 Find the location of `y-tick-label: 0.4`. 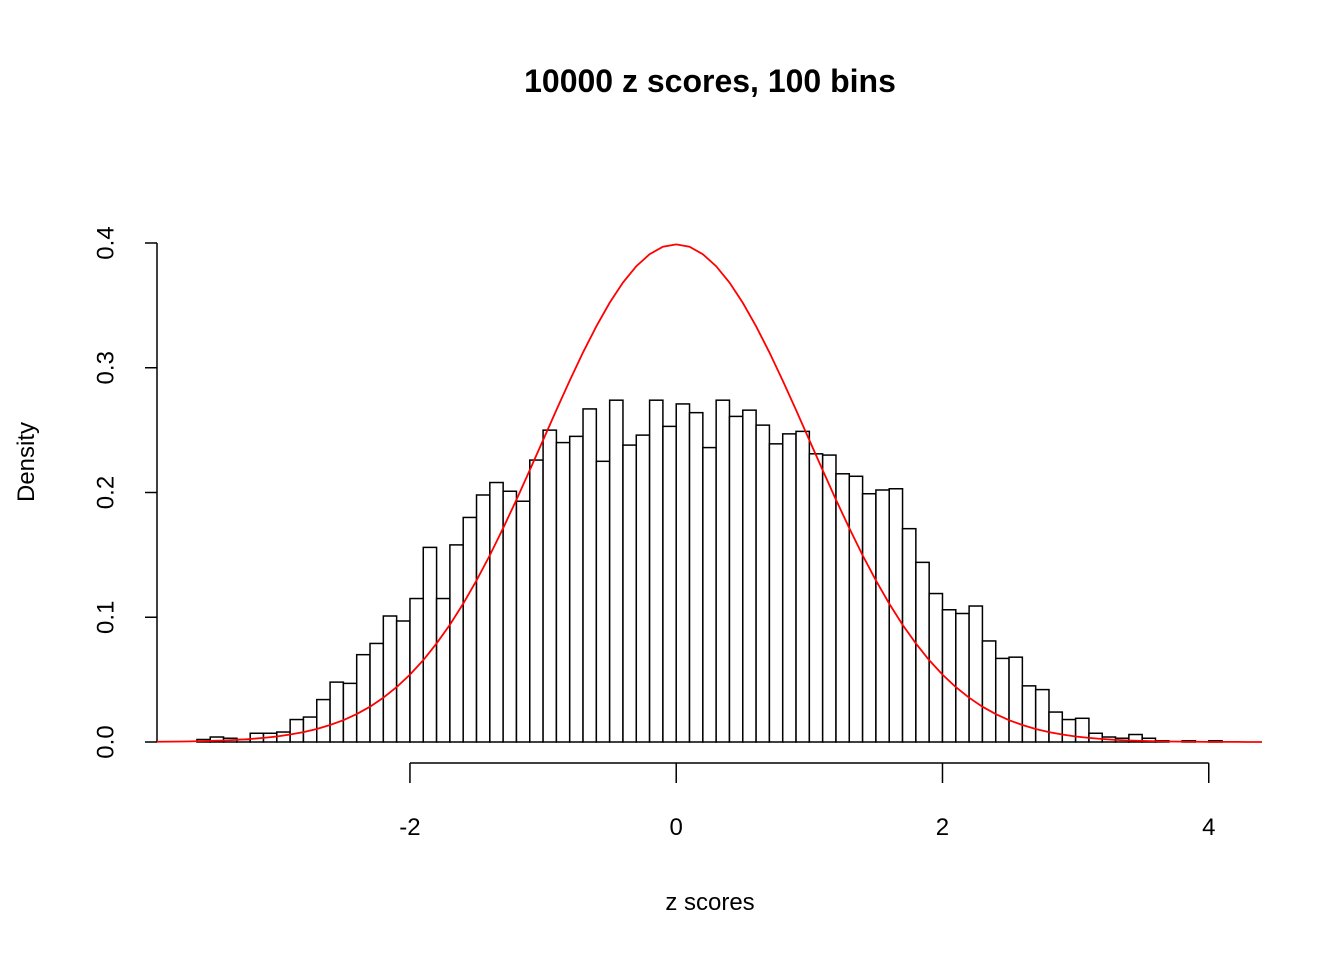

y-tick-label: 0.4 is located at coordinates (105, 242).